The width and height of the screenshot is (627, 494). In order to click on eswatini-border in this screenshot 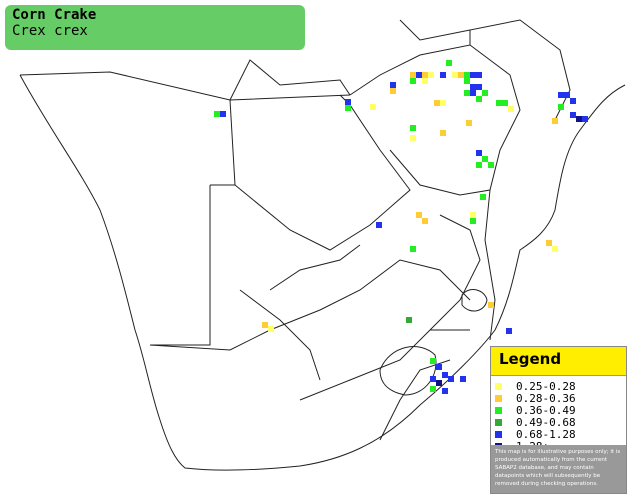, I will do `click(474, 300)`.